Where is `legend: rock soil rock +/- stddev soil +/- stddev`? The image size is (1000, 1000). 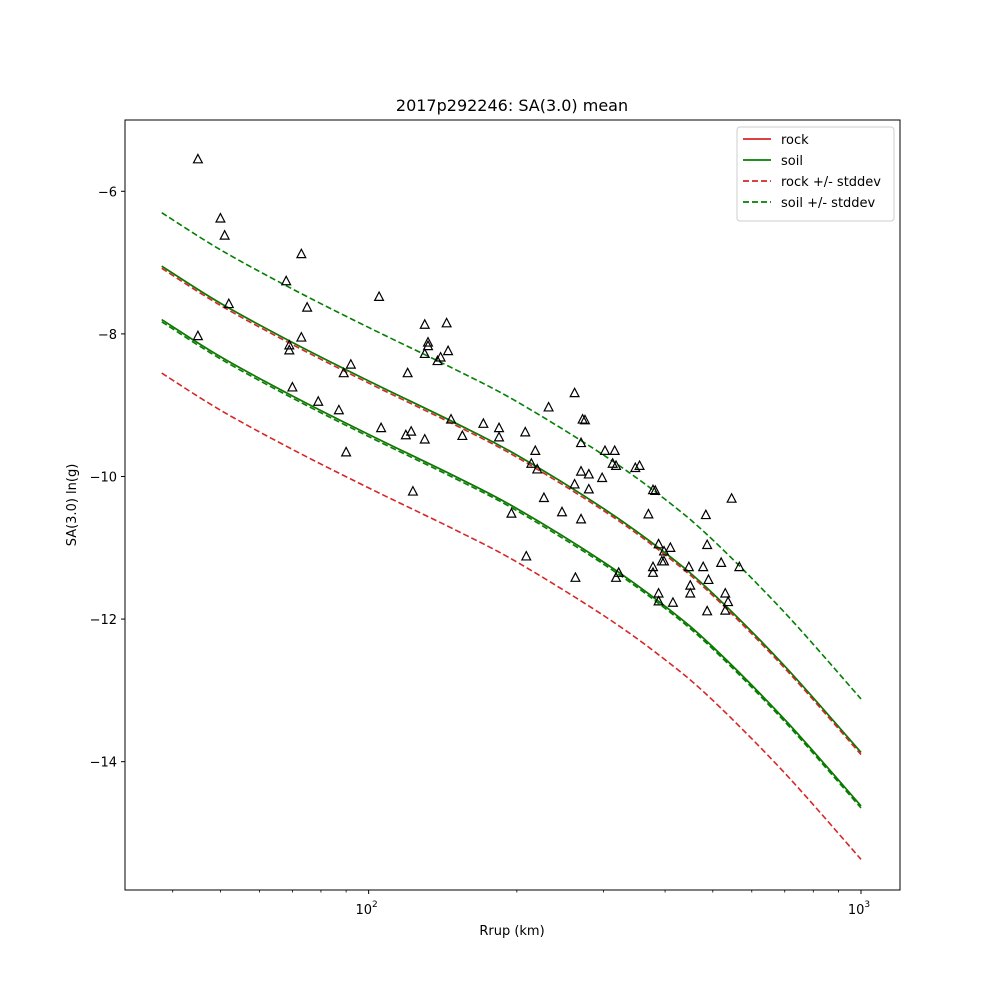
legend: rock soil rock +/- stddev soil +/- stddev is located at coordinates (815, 174).